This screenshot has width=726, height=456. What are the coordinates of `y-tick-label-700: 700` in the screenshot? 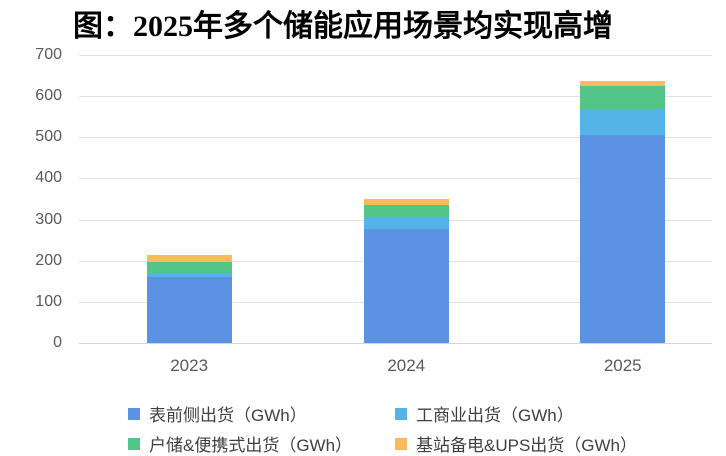 It's located at (48, 54).